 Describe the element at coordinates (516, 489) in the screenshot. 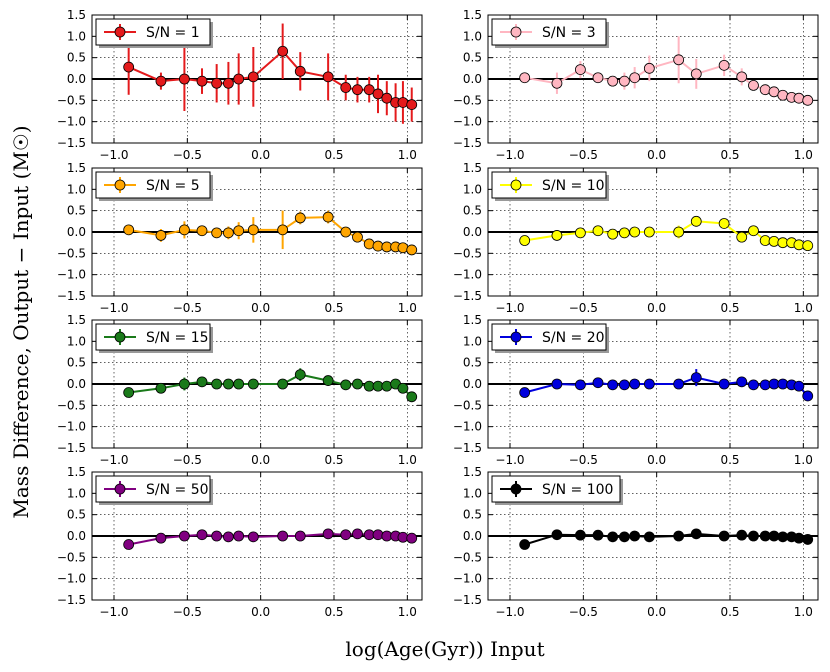

I see `legend-marker` at that location.